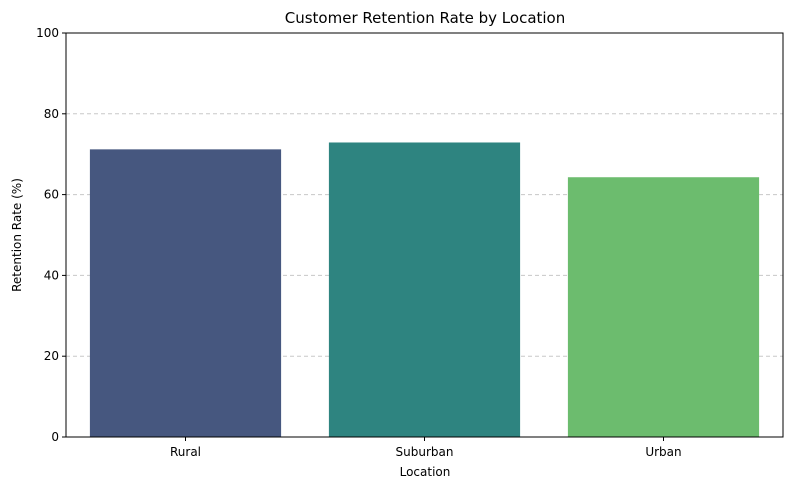 Image resolution: width=790 pixels, height=490 pixels. Describe the element at coordinates (51, 356) in the screenshot. I see `y-tick-label: 20` at that location.